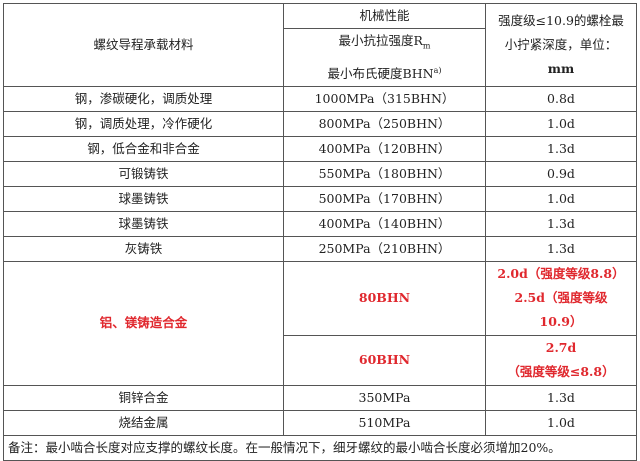 The width and height of the screenshot is (640, 461). I want to click on table-row: 钢，渗碳硬化，调质处理 1000MPa（315BHN） 0.8d, so click(320, 98).